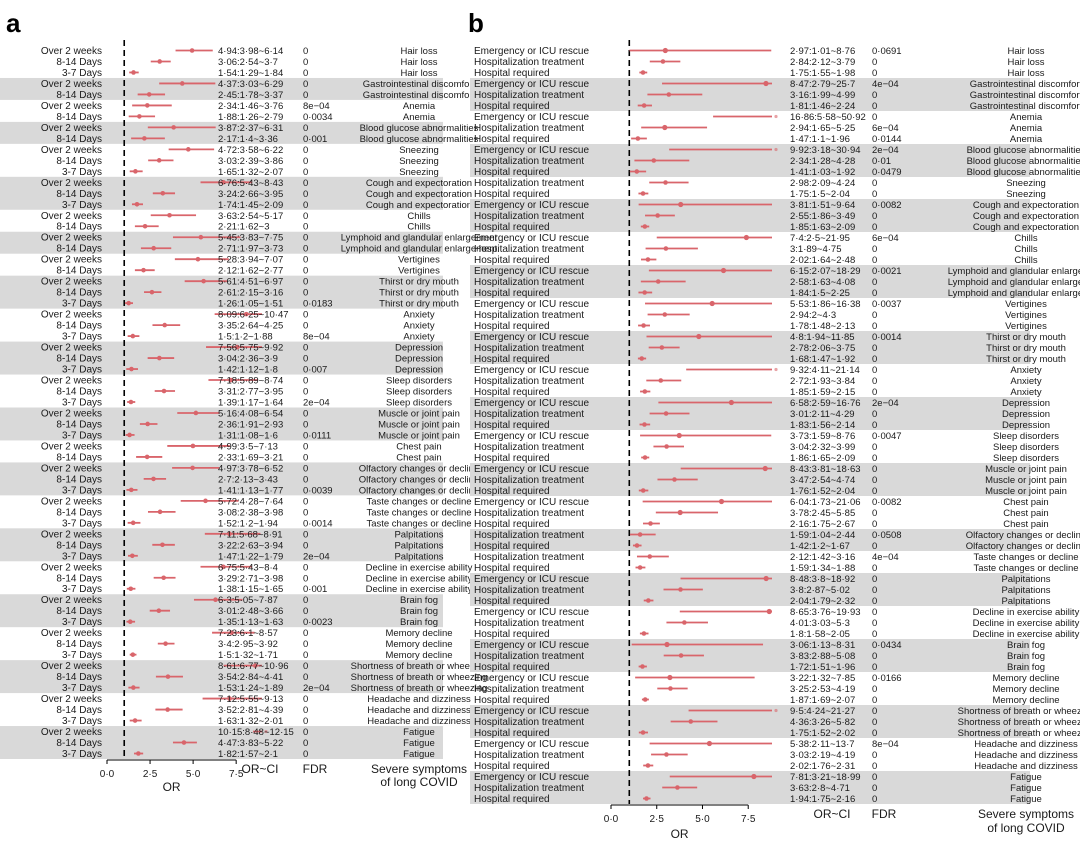  What do you see at coordinates (318, 304) in the screenshot?
I see `fdr-value: 0·0183` at bounding box center [318, 304].